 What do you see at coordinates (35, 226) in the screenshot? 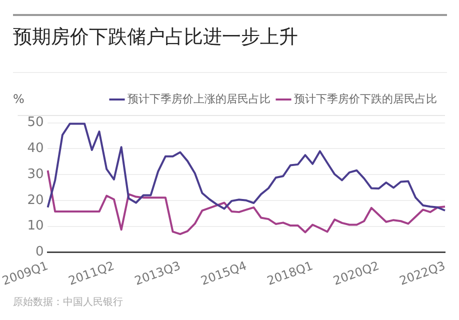
I see `y-tick-label: 10` at bounding box center [35, 226].